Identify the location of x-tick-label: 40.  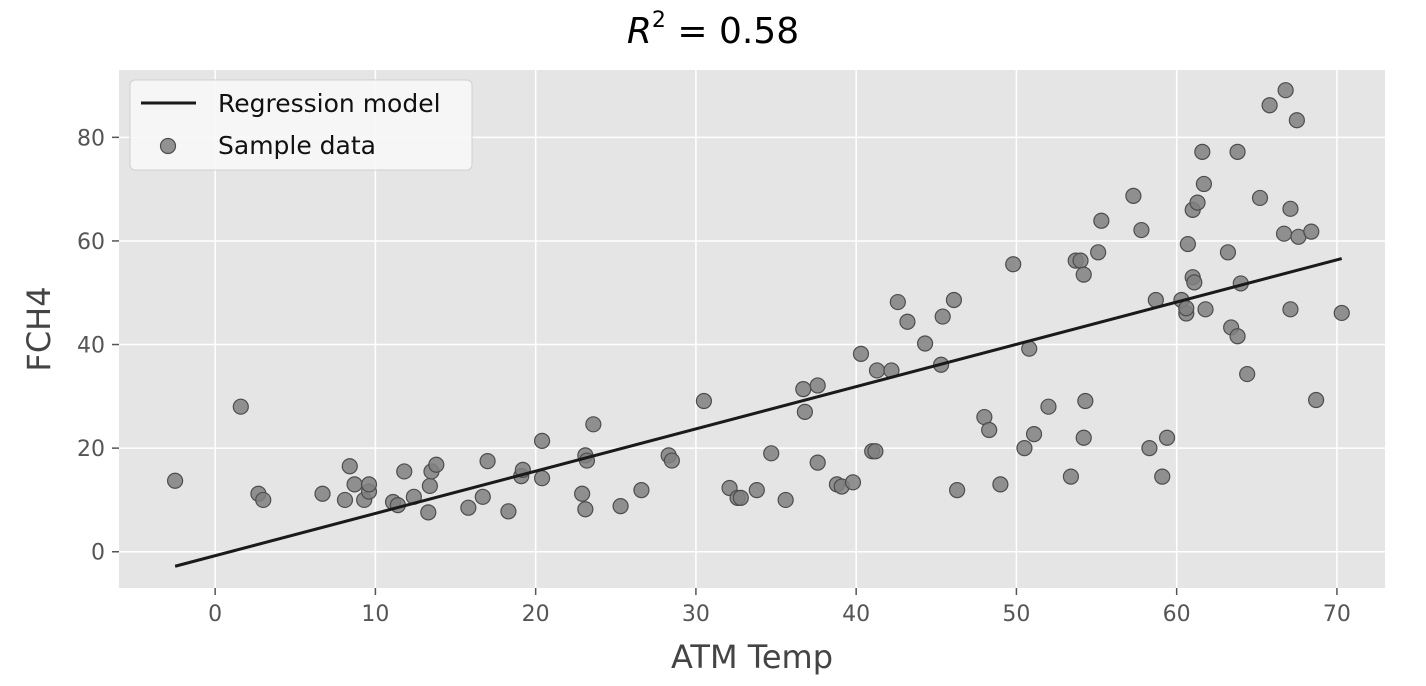
(856, 614).